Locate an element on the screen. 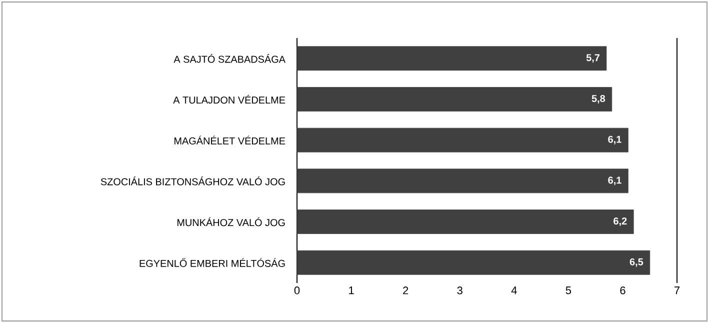  y-tick-label: MAGÁNÉLET VÉDELME is located at coordinates (230, 140).